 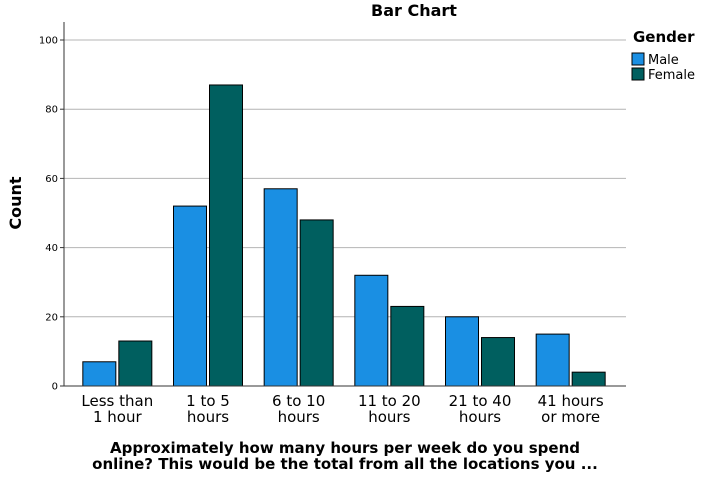 What do you see at coordinates (638, 59) in the screenshot?
I see `legend-swatch-male` at bounding box center [638, 59].